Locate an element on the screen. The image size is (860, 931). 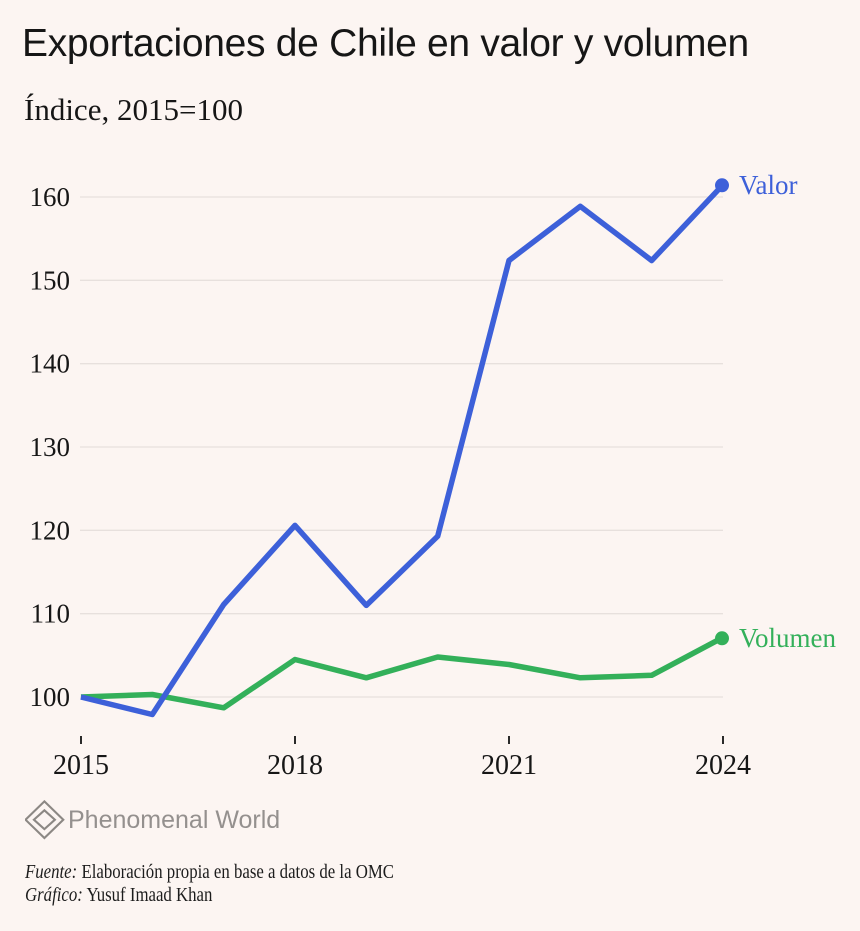
svg-text: 160 is located at coordinates (50, 197).